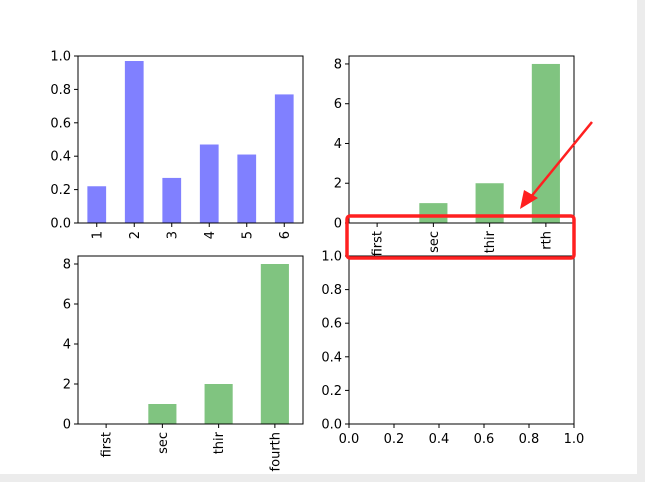 This screenshot has width=645, height=482. I want to click on highlight-box, so click(460, 237).